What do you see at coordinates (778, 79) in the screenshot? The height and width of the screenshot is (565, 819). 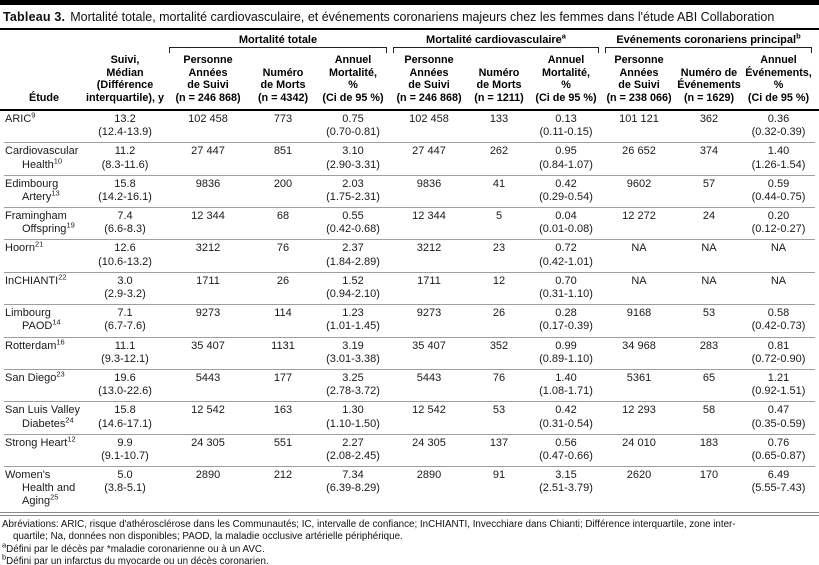 I see `col-header-rate-events: Annuel Événements, % (Ci de 95 %)` at bounding box center [778, 79].